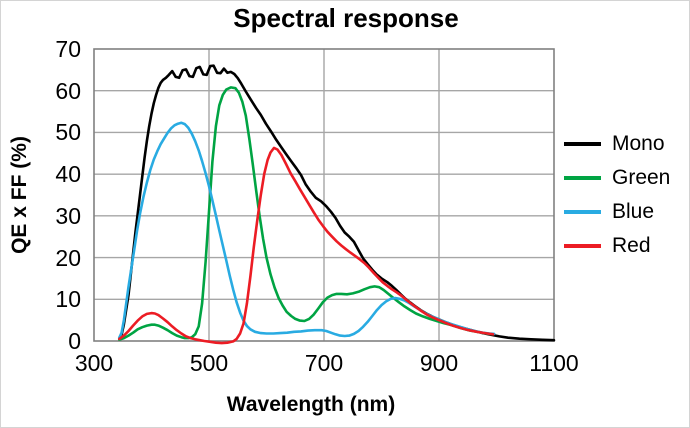 This screenshot has height=428, width=690. I want to click on y-tick-label: 10, so click(68, 299).